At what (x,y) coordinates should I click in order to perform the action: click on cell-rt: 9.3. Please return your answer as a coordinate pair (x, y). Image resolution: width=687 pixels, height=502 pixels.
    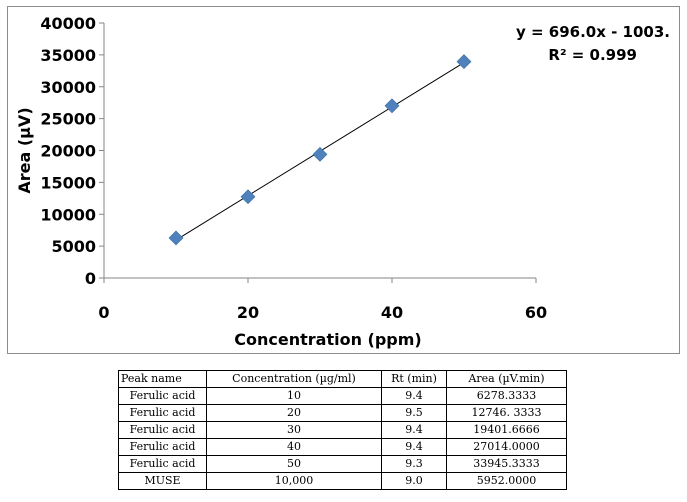
    Looking at the image, I should click on (414, 464).